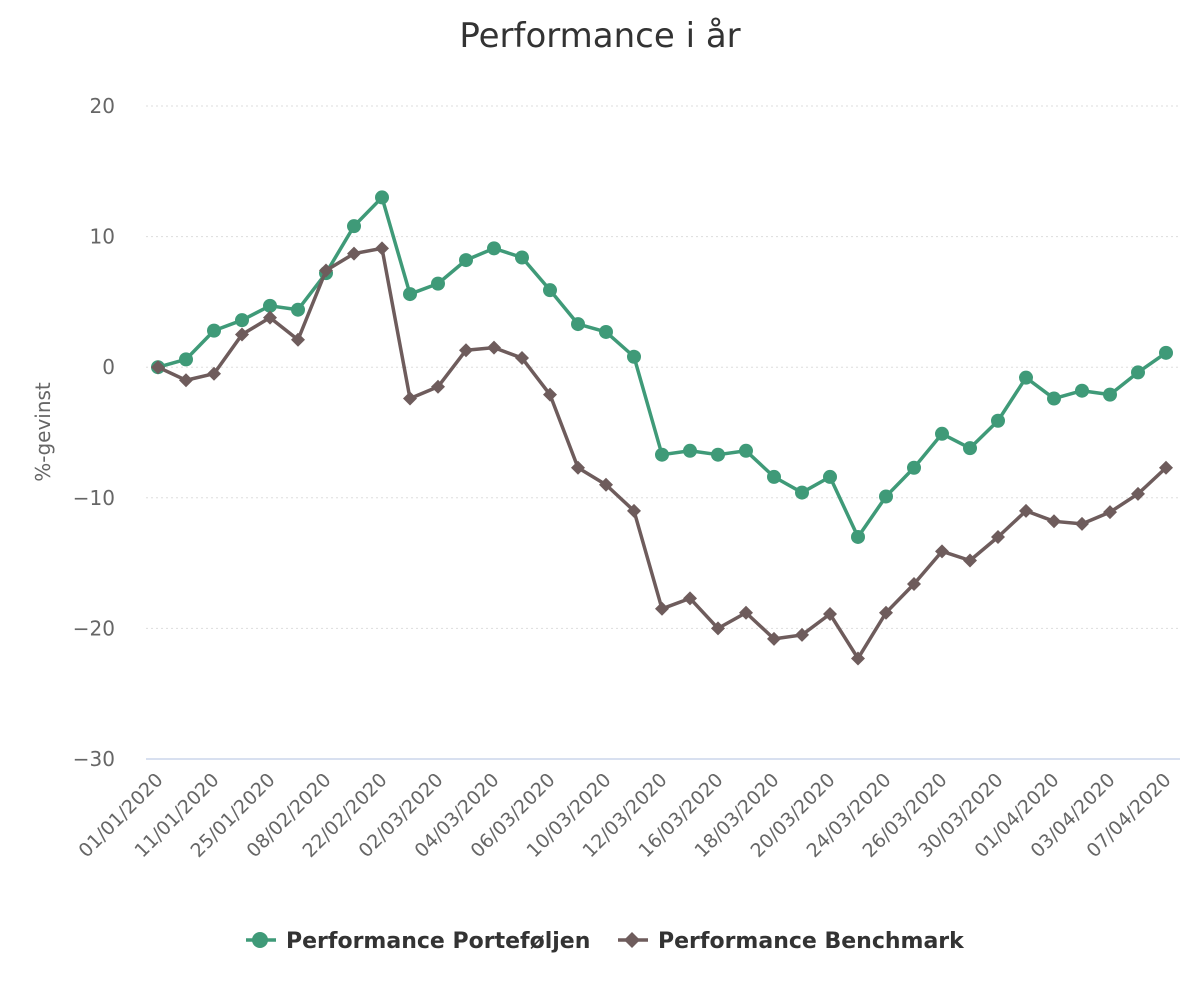  What do you see at coordinates (43, 432) in the screenshot?
I see `y-axis-label: %-gevinst` at bounding box center [43, 432].